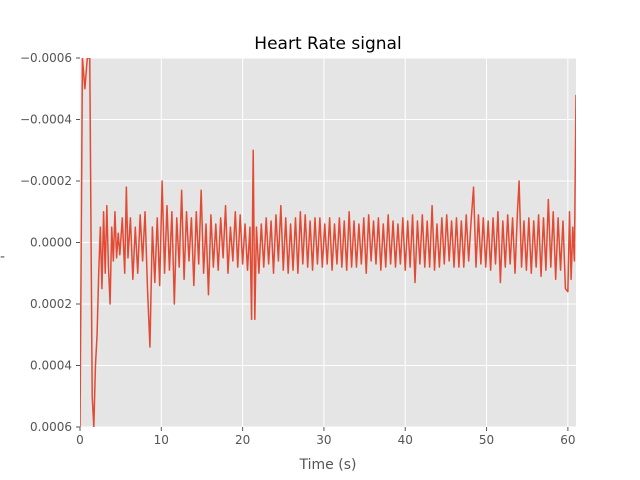 This screenshot has height=480, width=640. What do you see at coordinates (242, 440) in the screenshot?
I see `x-tick-label: 20` at bounding box center [242, 440].